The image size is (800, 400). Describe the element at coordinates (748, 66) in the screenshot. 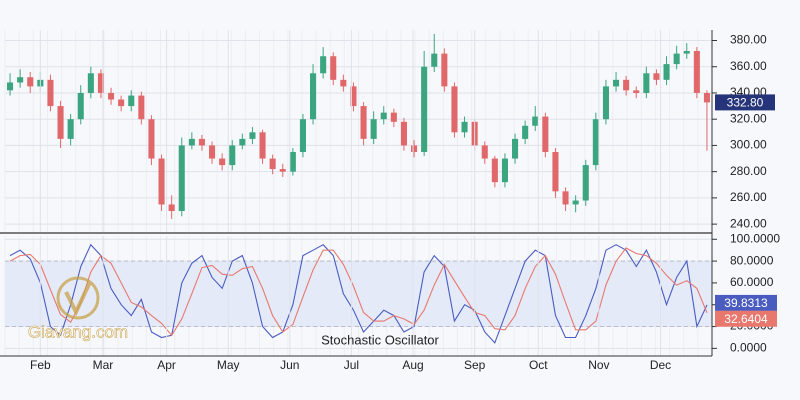

I see `y-tick-label: 360.00` at that location.